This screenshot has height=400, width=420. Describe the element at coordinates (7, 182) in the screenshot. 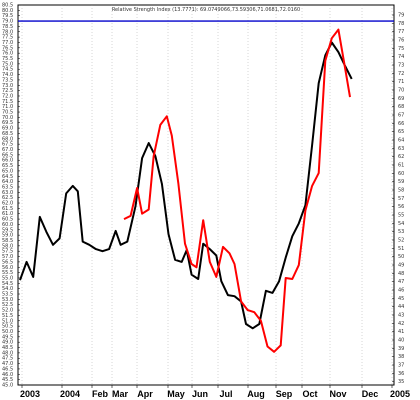

I see `y-tick-label: 64.0` at that location.